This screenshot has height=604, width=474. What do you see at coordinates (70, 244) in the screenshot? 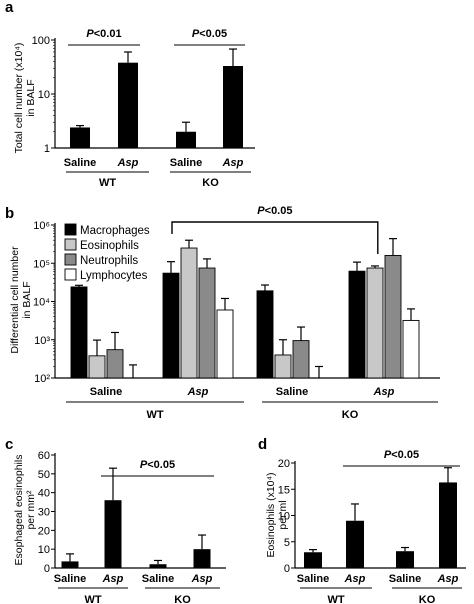
I see `legend-swatch-eosinophils` at bounding box center [70, 244].